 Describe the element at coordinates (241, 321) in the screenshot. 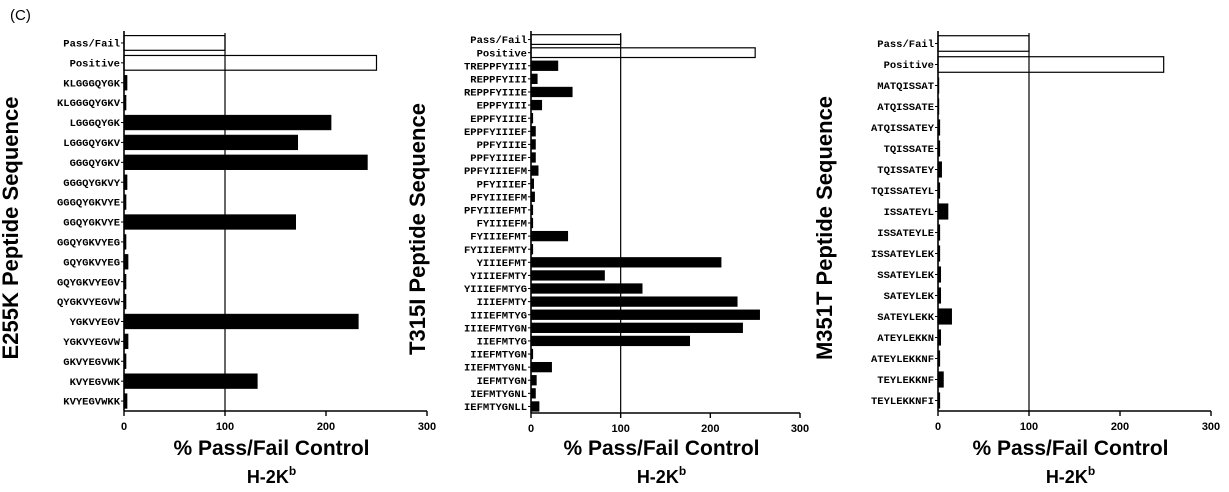

I see `bar-ygkvyegv` at that location.